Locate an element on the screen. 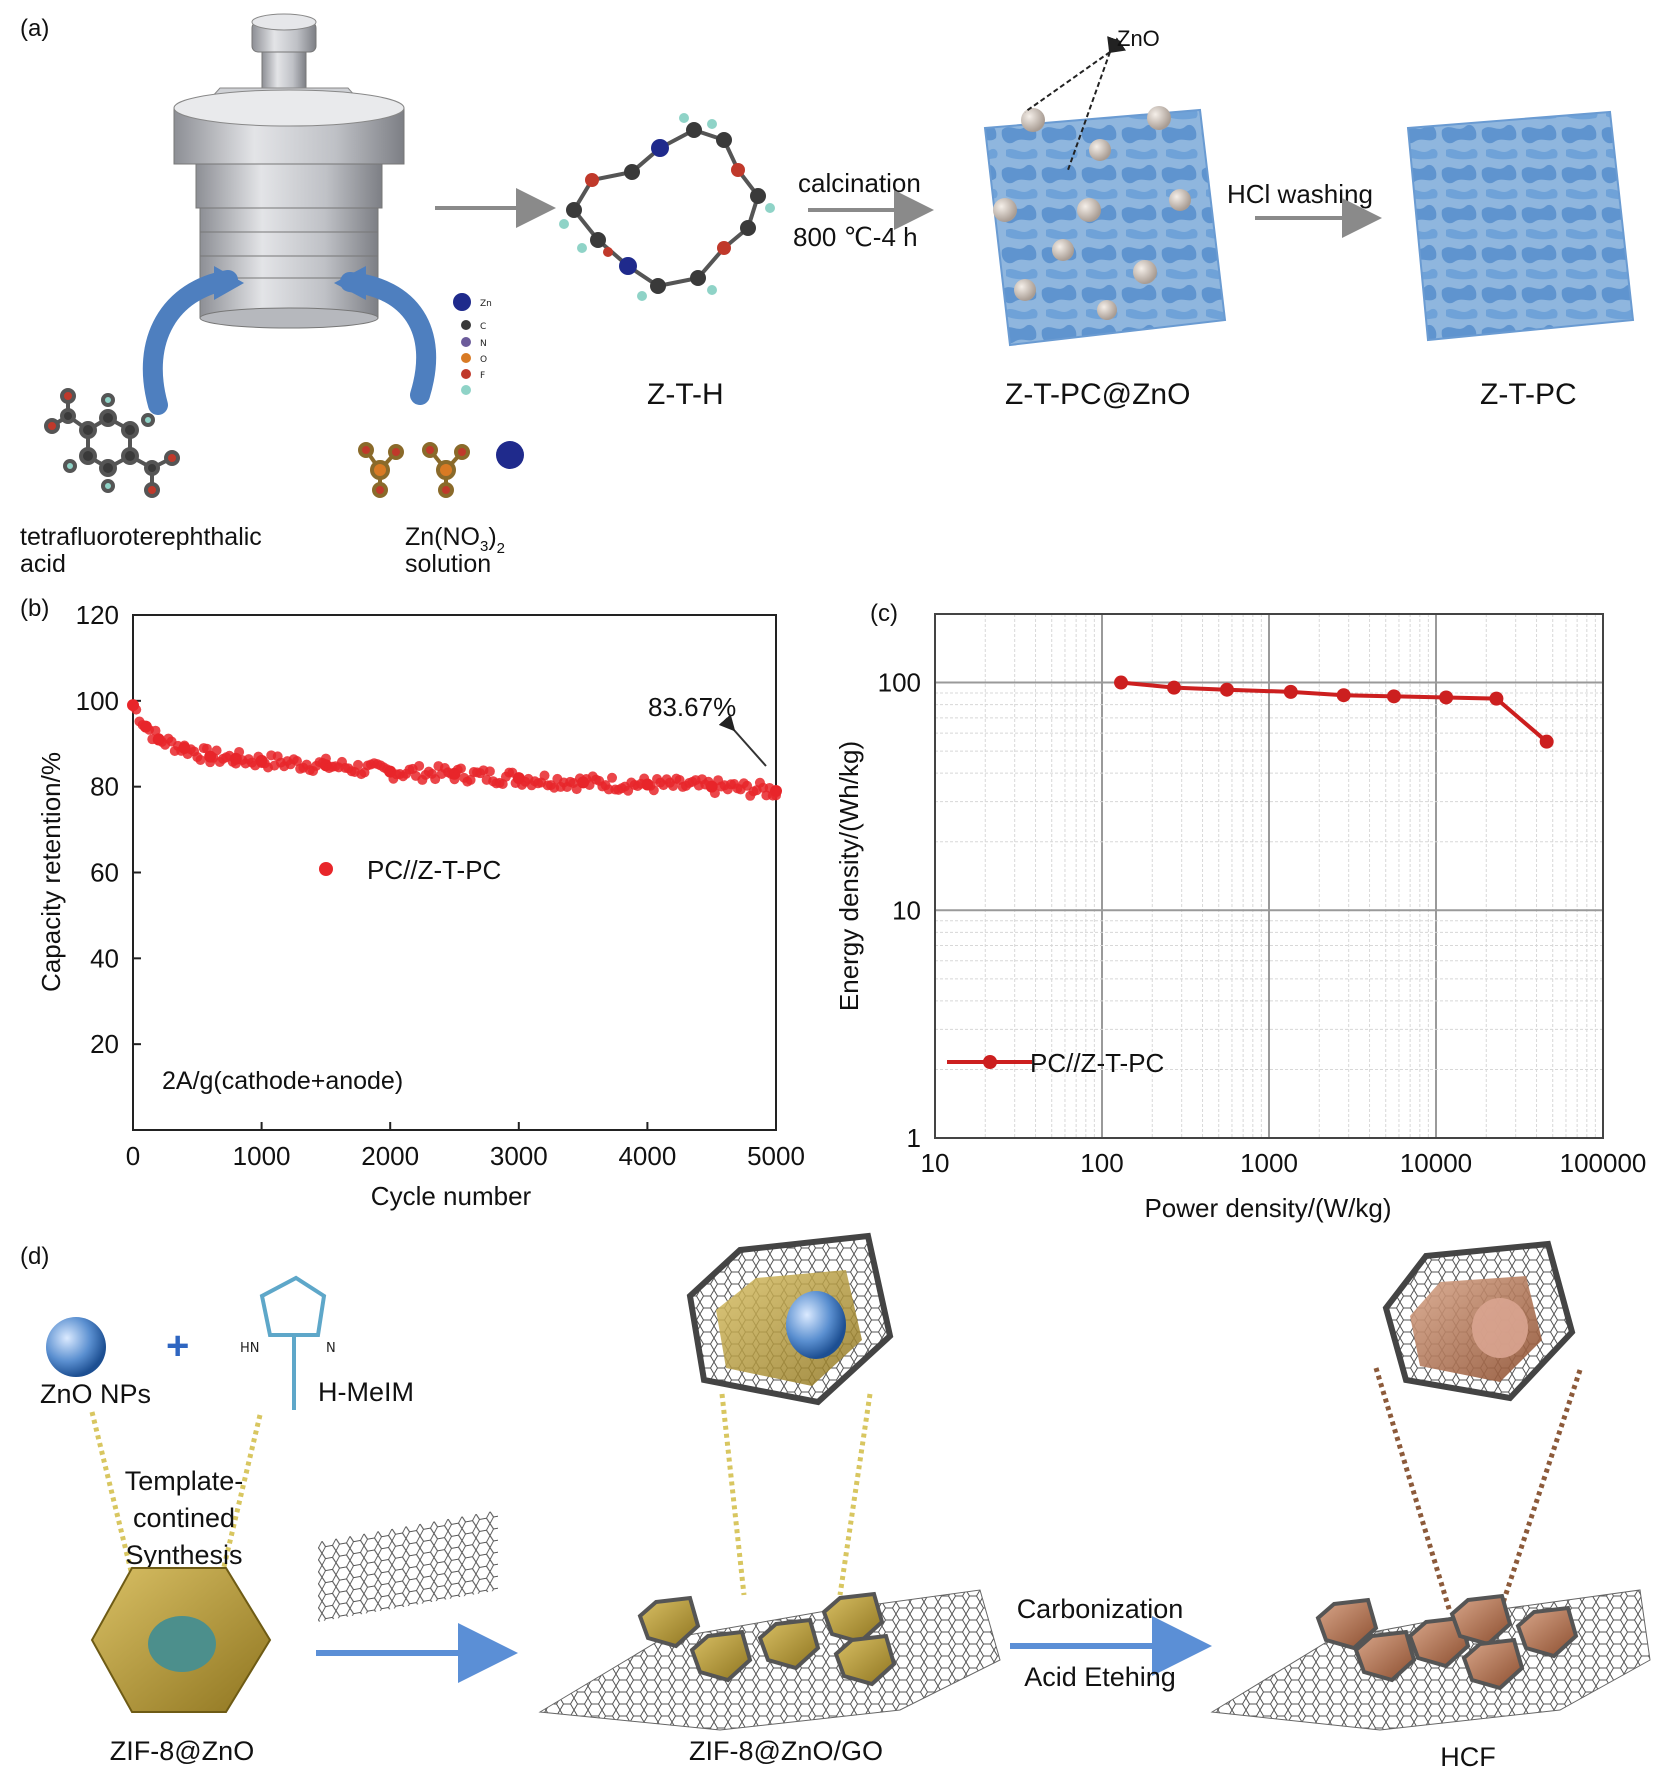 This screenshot has width=1654, height=1782. reagent1-line1: tetrafluoroterephthalic is located at coordinates (141, 537).